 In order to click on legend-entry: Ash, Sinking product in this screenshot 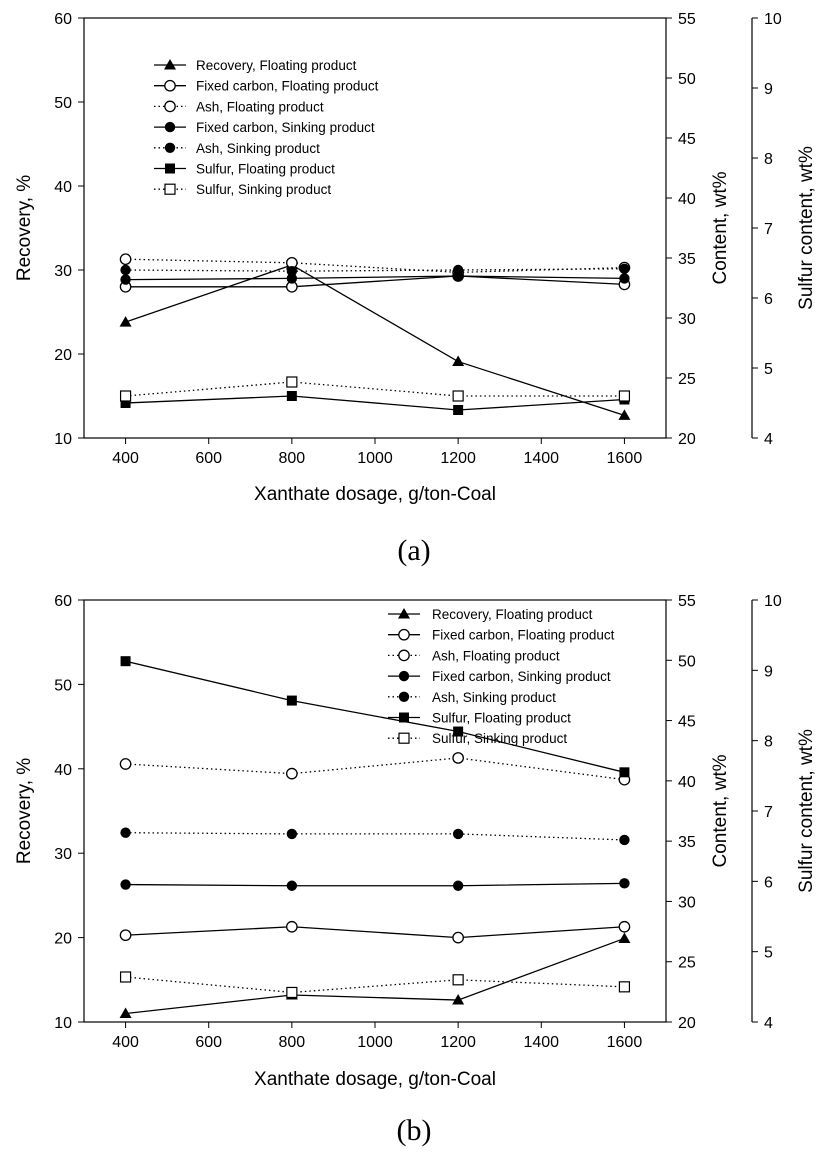, I will do `click(258, 148)`.